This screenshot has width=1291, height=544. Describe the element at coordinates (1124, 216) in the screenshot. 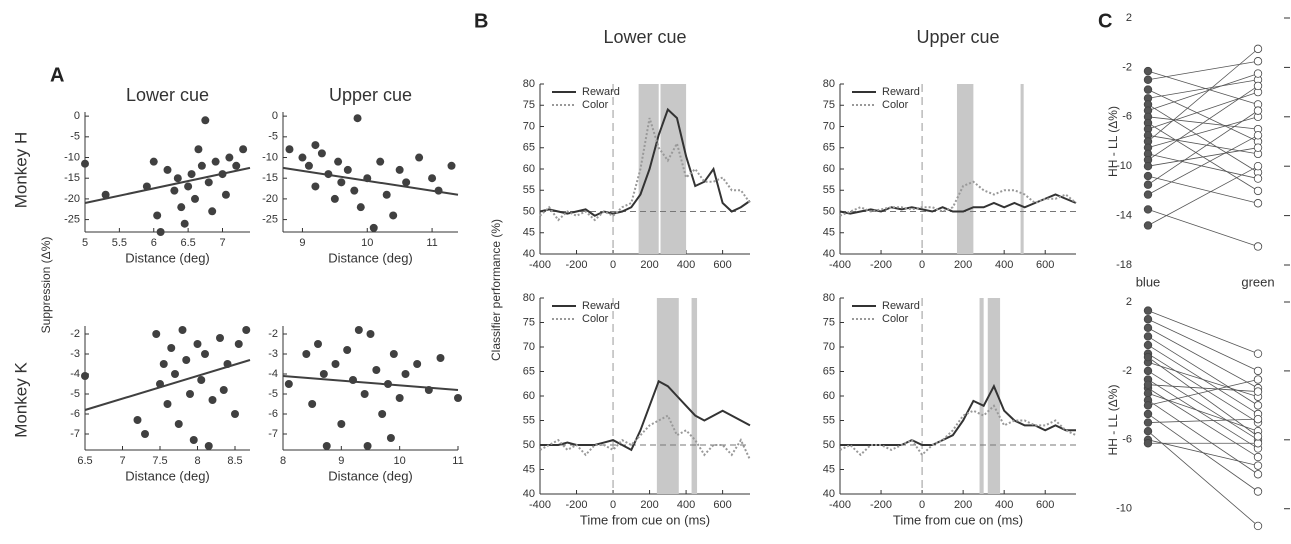

I see `y-tick-label: -14` at that location.